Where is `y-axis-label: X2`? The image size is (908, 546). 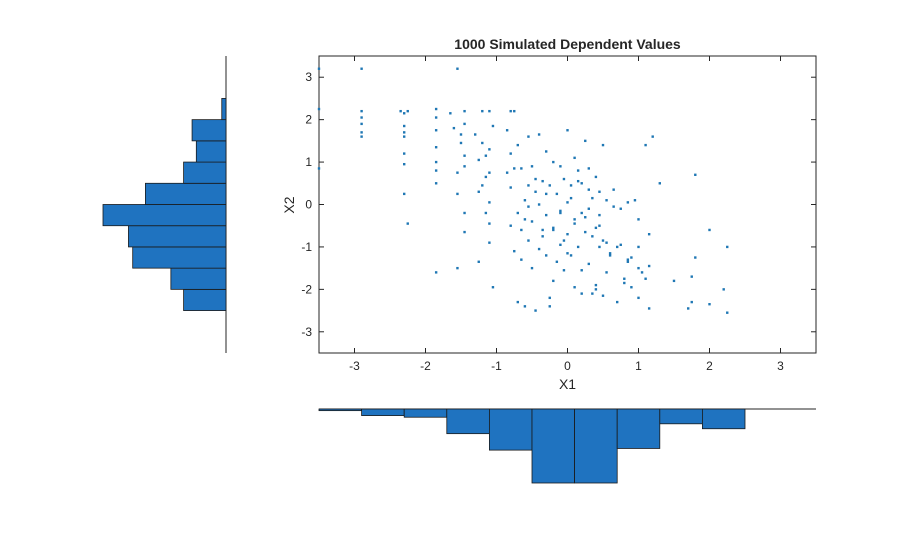
y-axis-label: X2 is located at coordinates (289, 204).